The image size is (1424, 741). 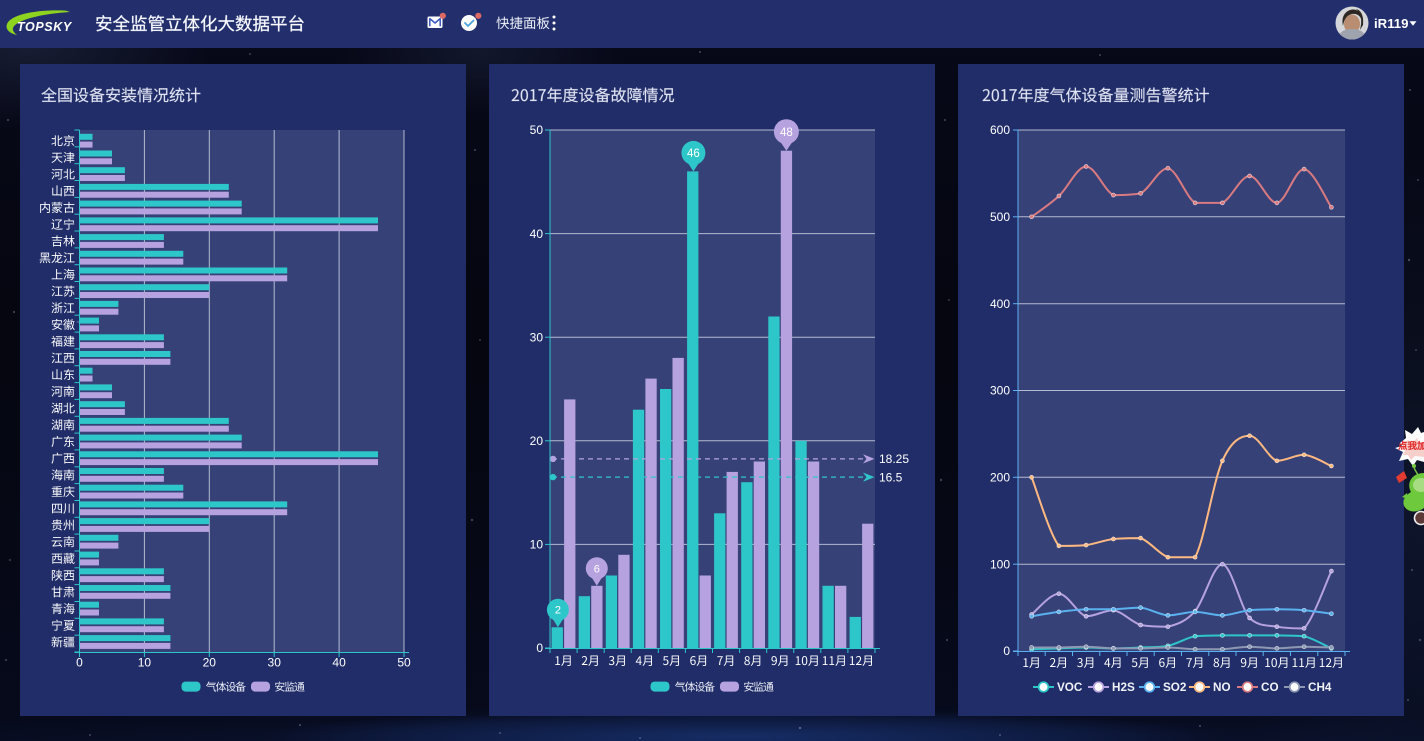 I want to click on svg-text: 300, so click(x=1000, y=391).